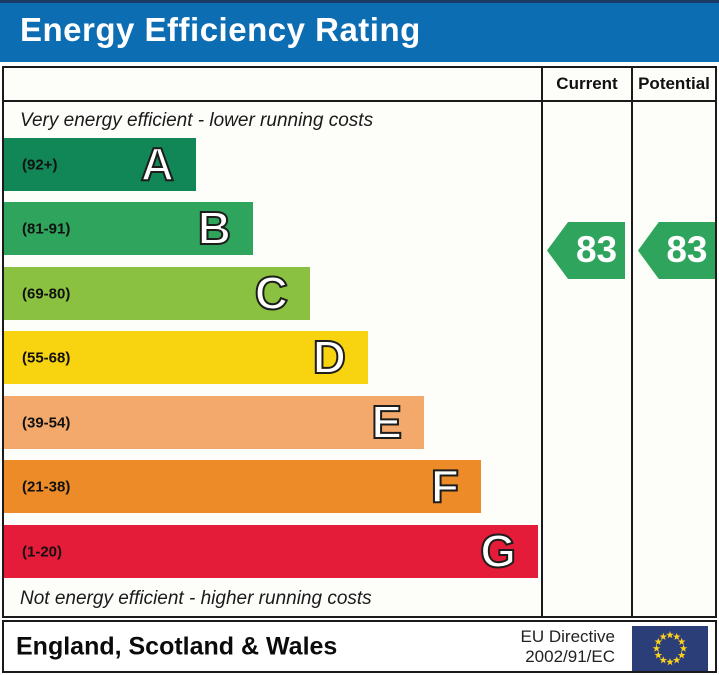 The width and height of the screenshot is (719, 675). What do you see at coordinates (674, 83) in the screenshot?
I see `column-header-potential: Potential` at bounding box center [674, 83].